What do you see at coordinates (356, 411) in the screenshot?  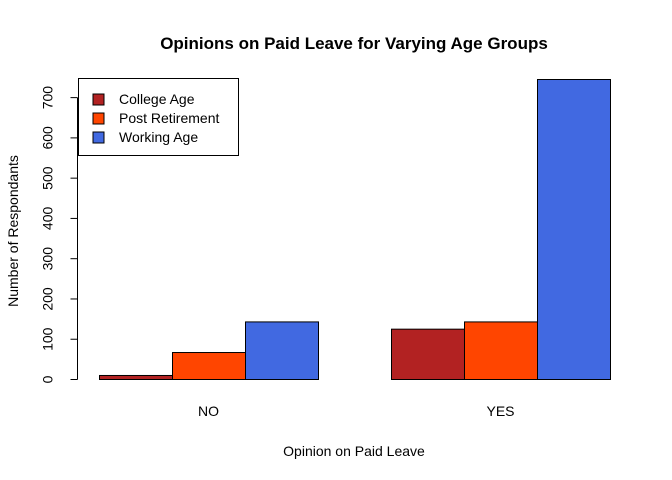 I see `x-axis-tick-labels: NO YES` at bounding box center [356, 411].